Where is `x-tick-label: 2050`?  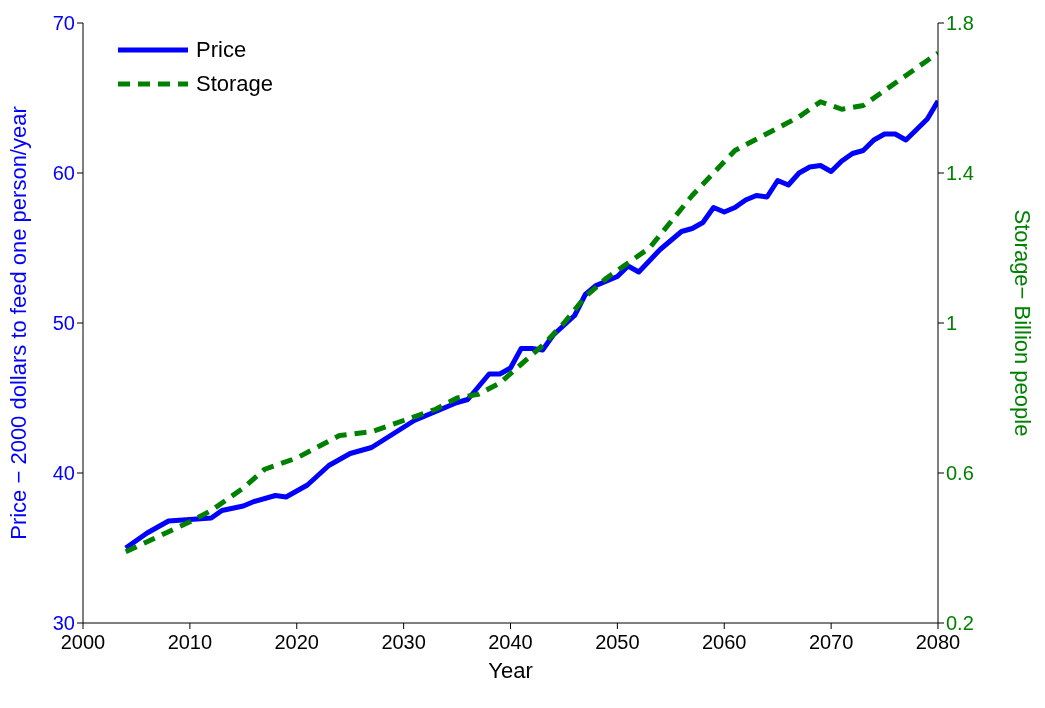 x-tick-label: 2050 is located at coordinates (617, 642).